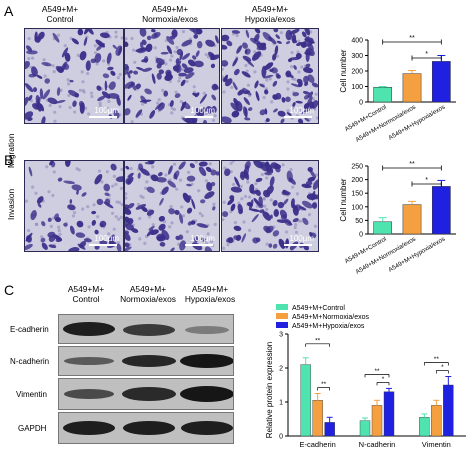 Image resolution: width=474 pixels, height=452 pixels. What do you see at coordinates (357, 87) in the screenshot?
I see `y-tick-label: 100` at bounding box center [357, 87].